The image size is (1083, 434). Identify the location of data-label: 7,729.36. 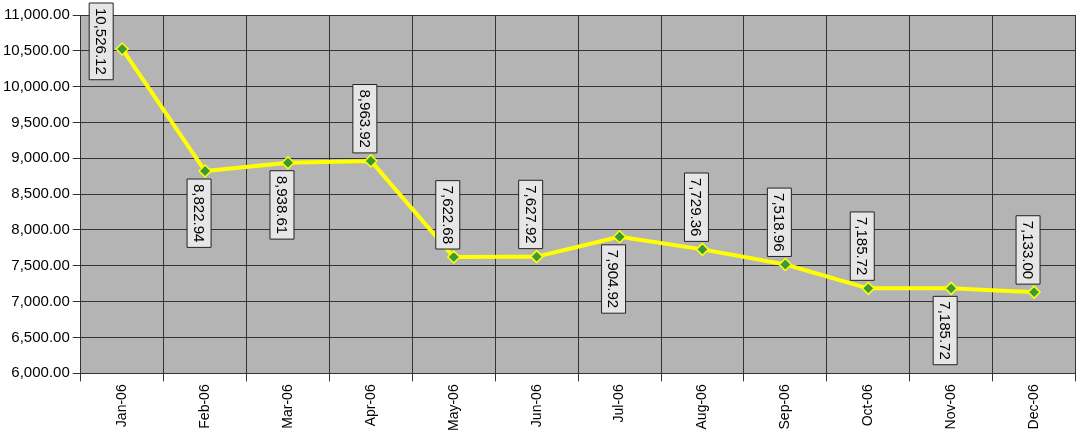
(697, 207).